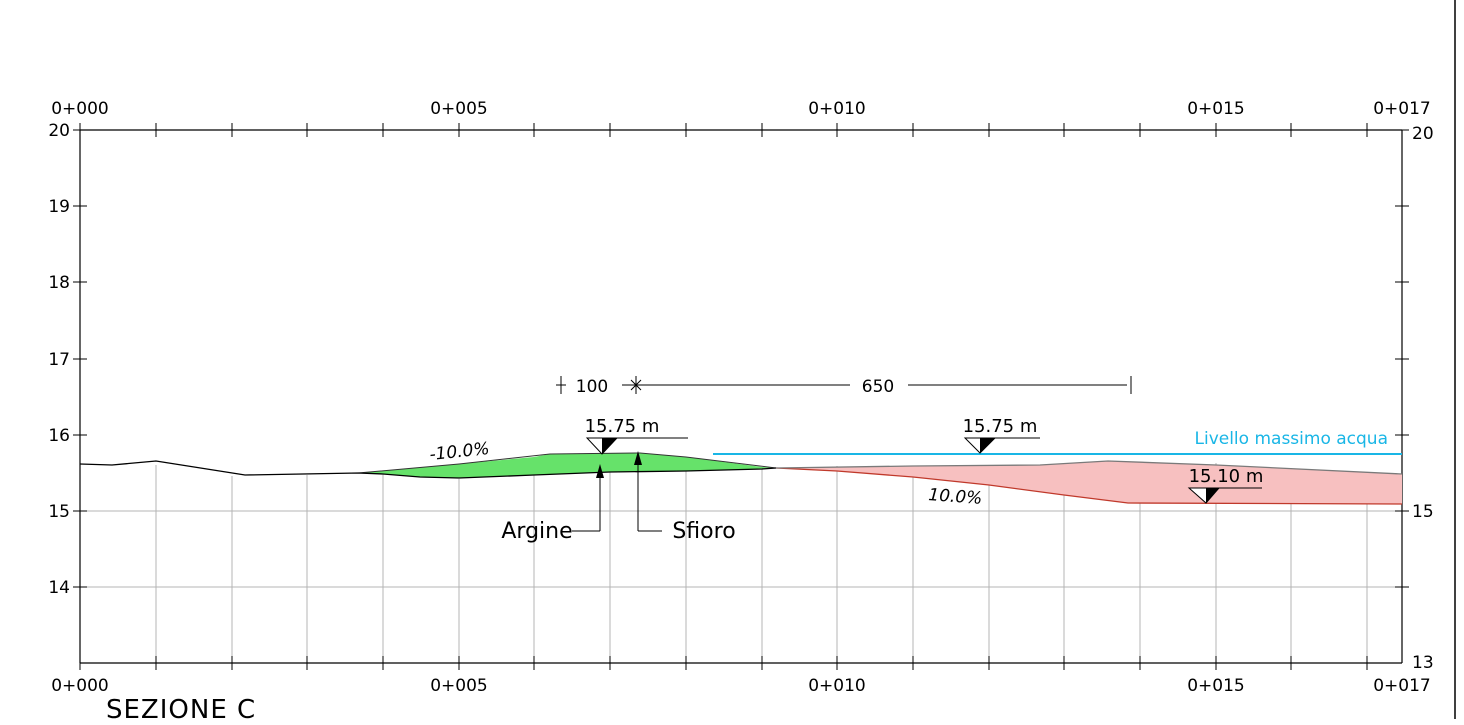 This screenshot has width=1464, height=725. Describe the element at coordinates (59, 588) in the screenshot. I see `elevation-left-14: 14` at that location.